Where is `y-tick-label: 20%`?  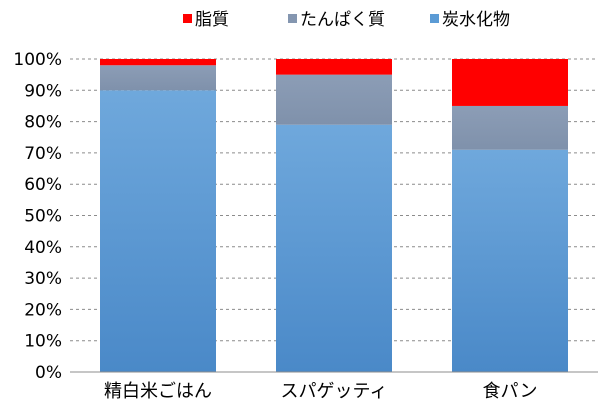
y-tick-label: 20% is located at coordinates (43, 310).